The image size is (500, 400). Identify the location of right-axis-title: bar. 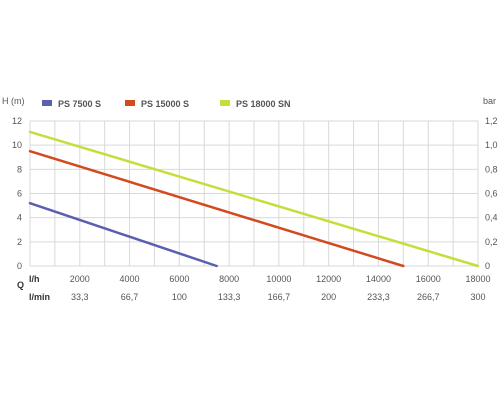
(489, 101).